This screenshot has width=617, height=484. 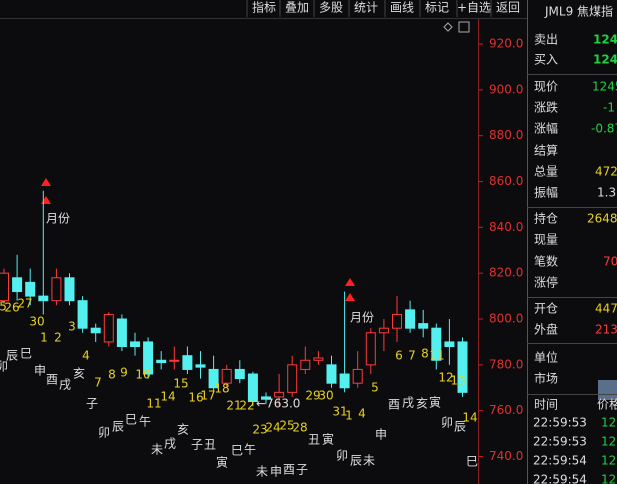 What do you see at coordinates (508, 8) in the screenshot?
I see `toolbar-button: 返回` at bounding box center [508, 8].